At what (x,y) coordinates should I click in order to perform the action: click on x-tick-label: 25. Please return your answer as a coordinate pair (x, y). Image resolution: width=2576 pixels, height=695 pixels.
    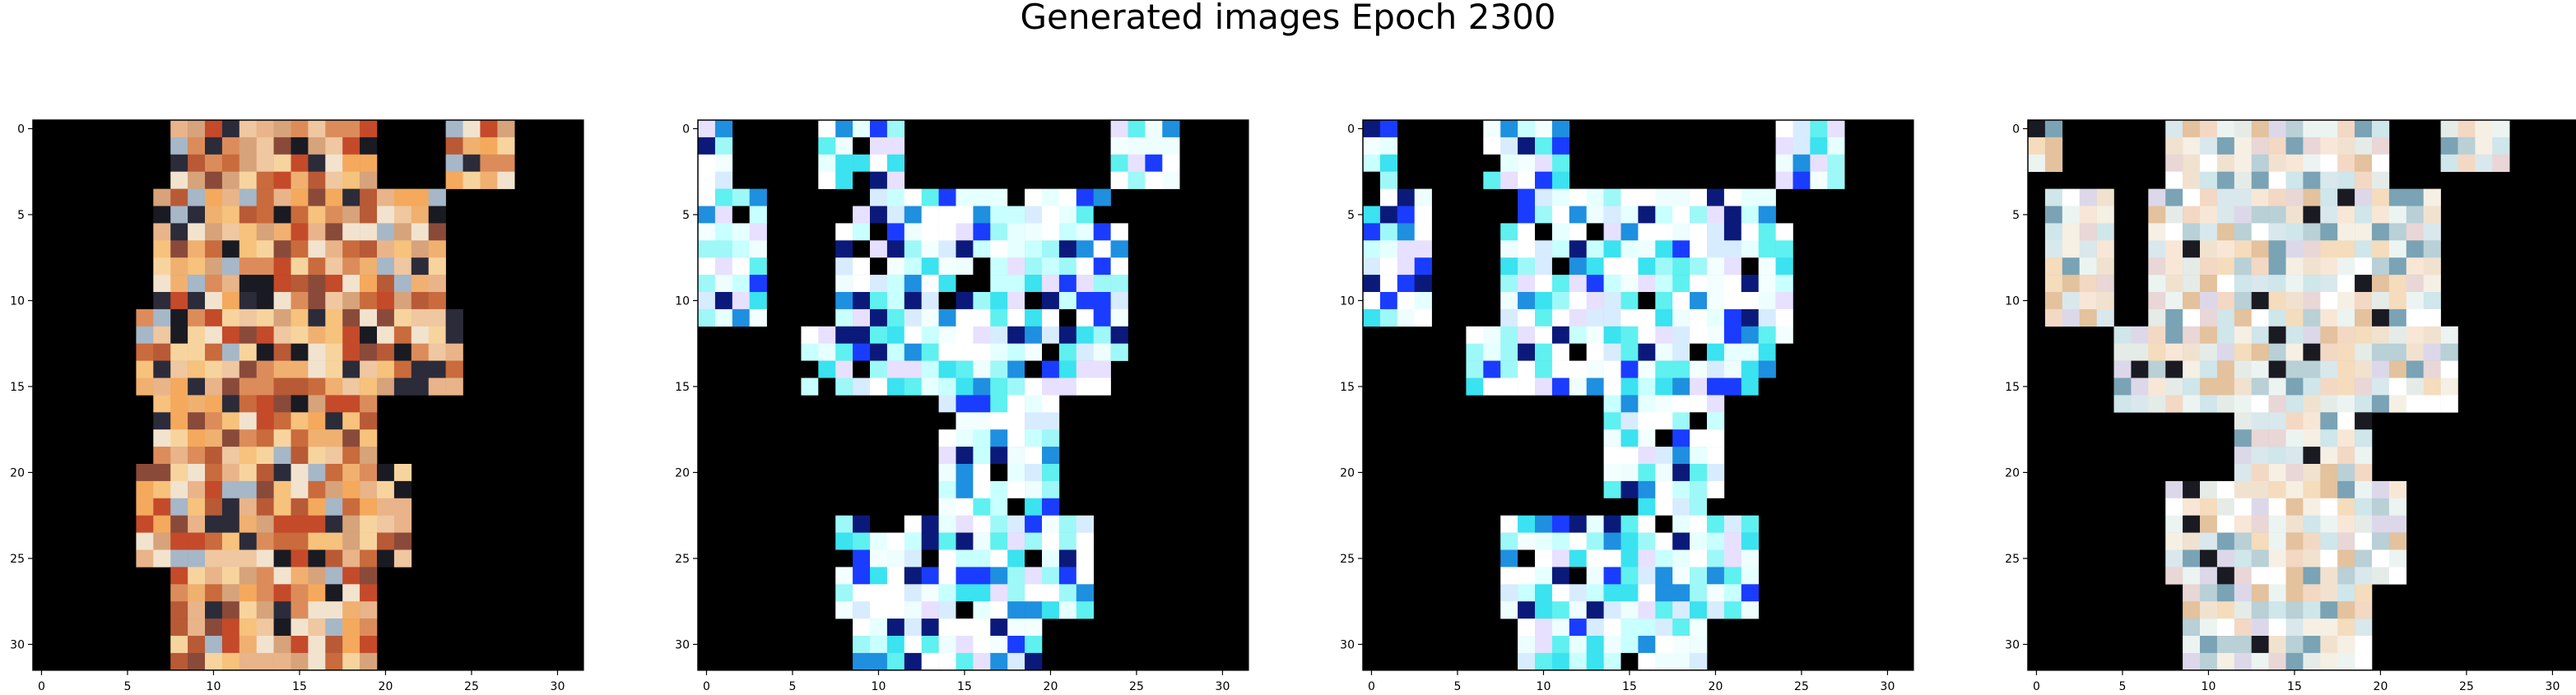
    Looking at the image, I should click on (1136, 686).